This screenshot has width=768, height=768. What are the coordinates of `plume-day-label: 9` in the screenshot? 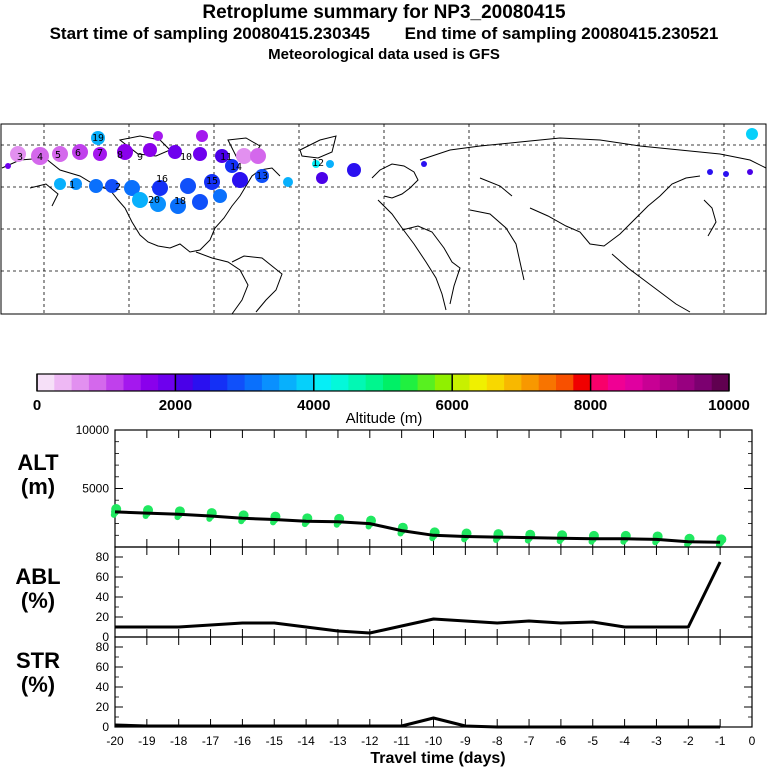 It's located at (140, 157).